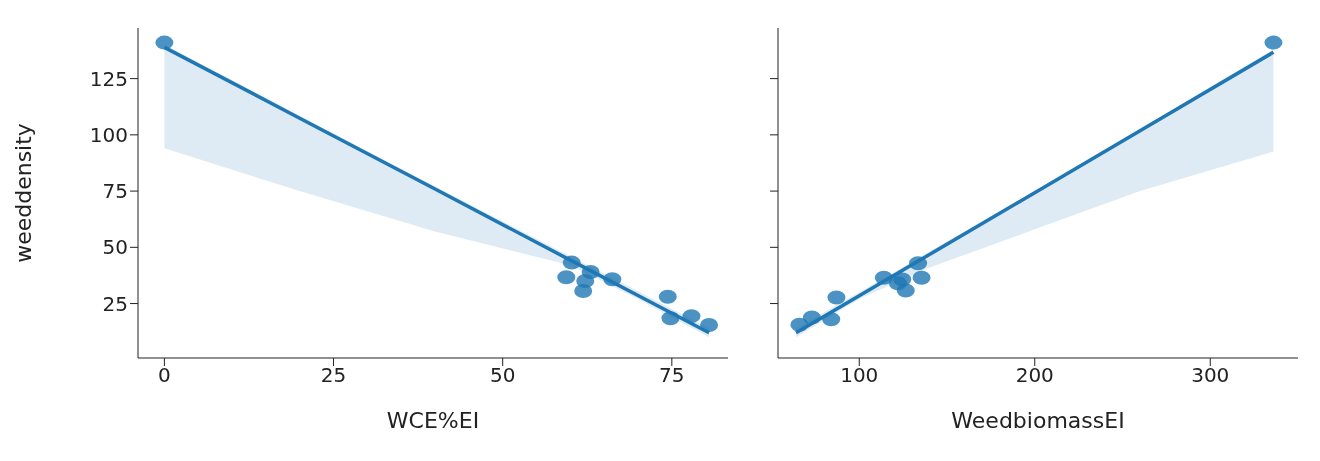 Image resolution: width=1320 pixels, height=461 pixels. I want to click on x-axis-title: WeedbiomassEI, so click(1038, 420).